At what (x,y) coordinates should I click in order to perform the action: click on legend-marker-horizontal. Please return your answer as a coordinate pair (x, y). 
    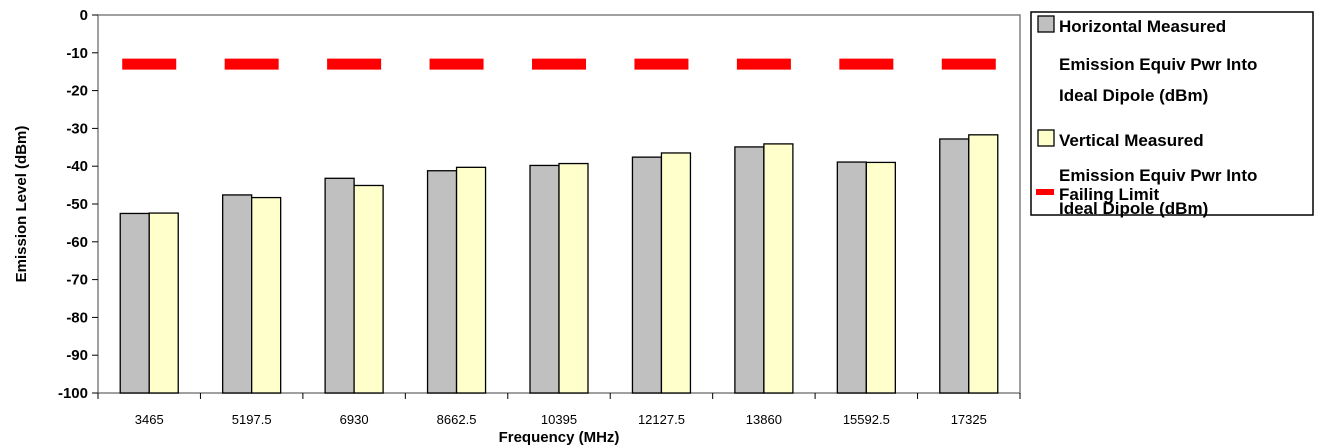
    Looking at the image, I should click on (1046, 24).